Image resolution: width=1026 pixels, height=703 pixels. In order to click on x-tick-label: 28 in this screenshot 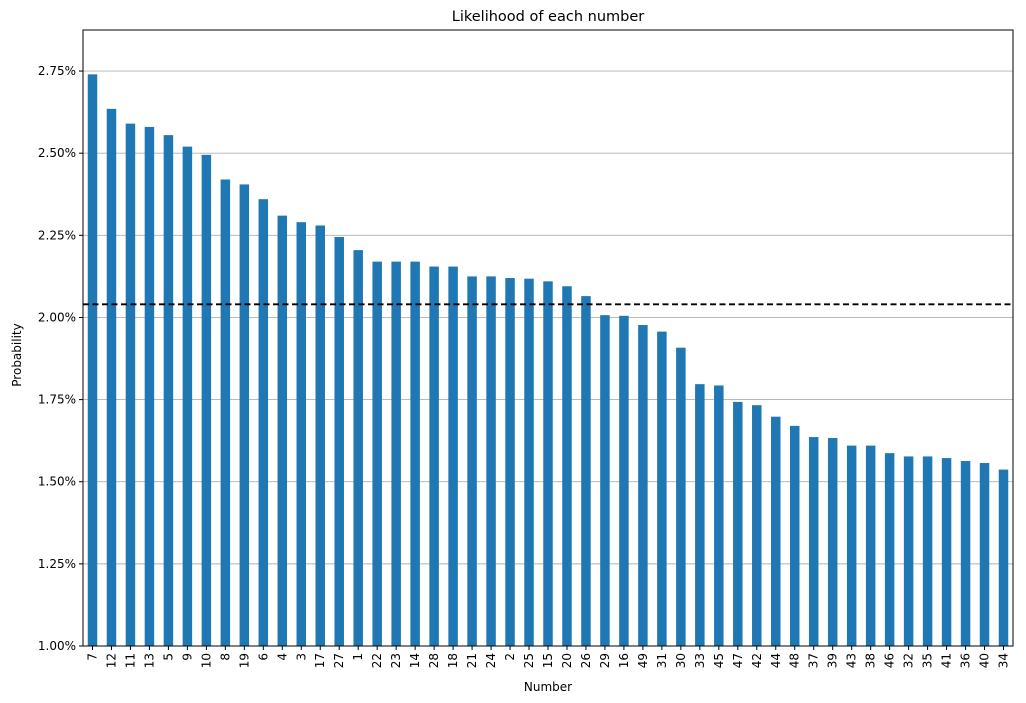, I will do `click(434, 660)`.